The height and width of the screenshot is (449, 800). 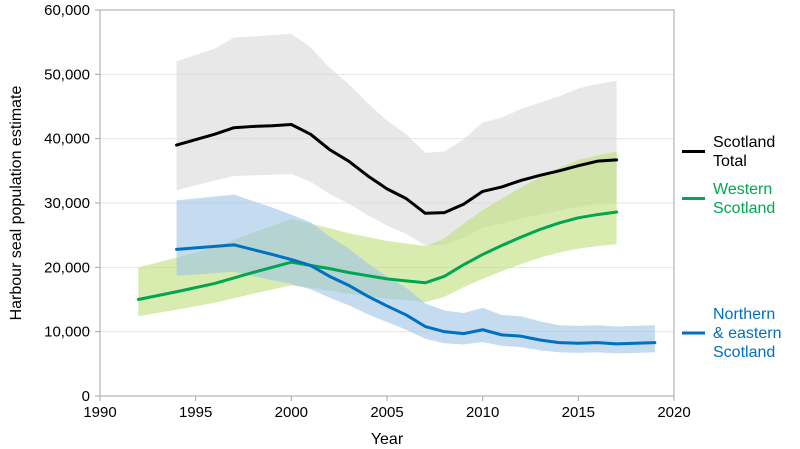 I want to click on y-tick-label: 0, so click(x=86, y=396).